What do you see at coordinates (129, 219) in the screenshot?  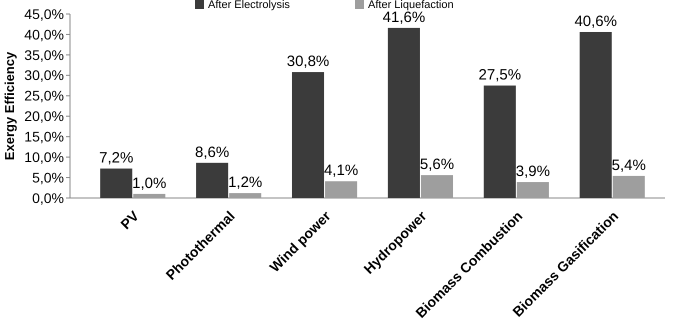 I see `x-tick-label: PV` at bounding box center [129, 219].